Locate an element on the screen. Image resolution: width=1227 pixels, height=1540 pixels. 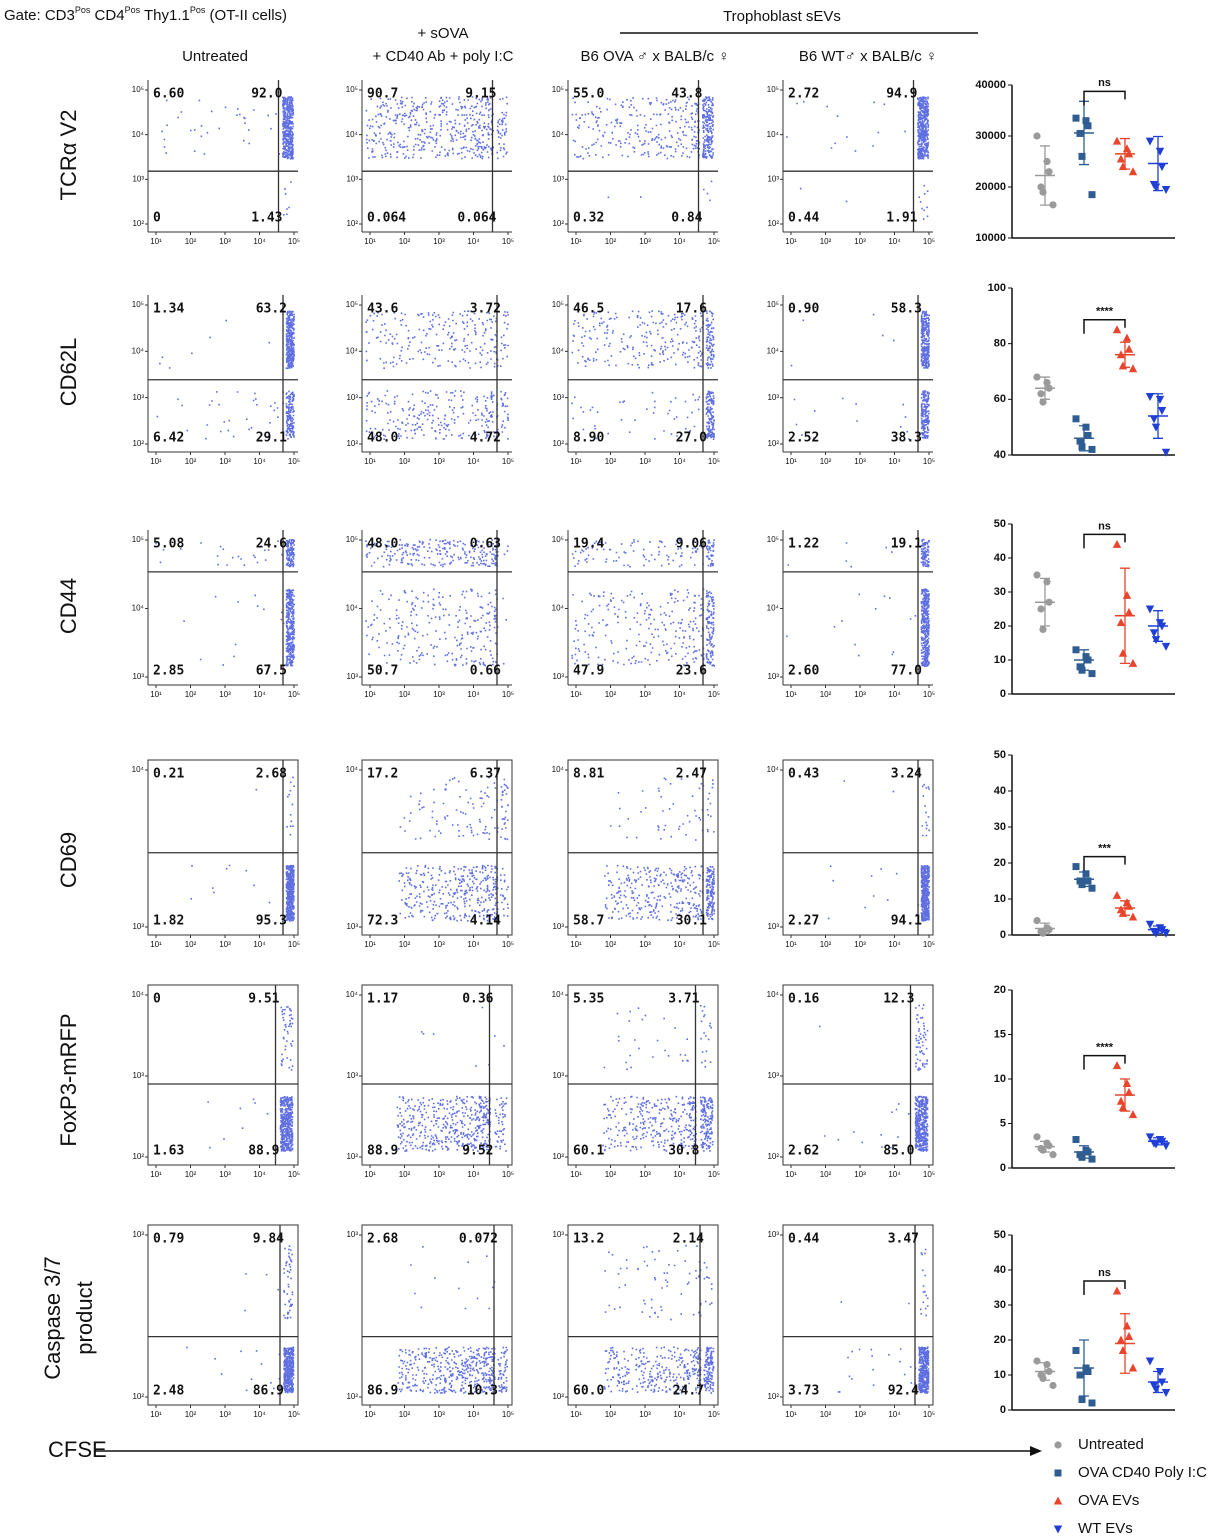
quadrant-value: 0.66 is located at coordinates (485, 671).